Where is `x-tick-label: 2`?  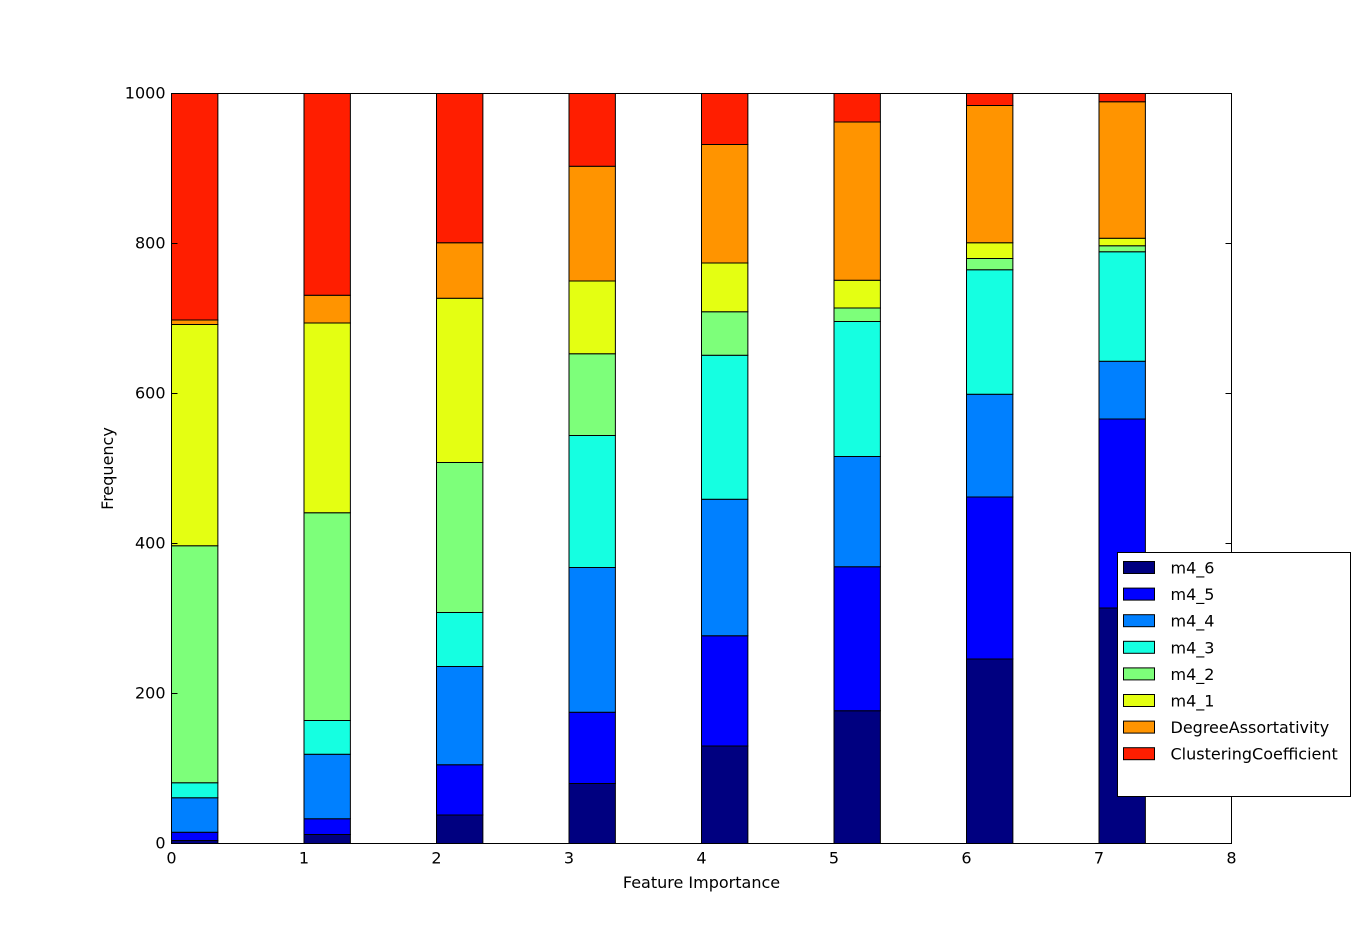
x-tick-label: 2 is located at coordinates (436, 858).